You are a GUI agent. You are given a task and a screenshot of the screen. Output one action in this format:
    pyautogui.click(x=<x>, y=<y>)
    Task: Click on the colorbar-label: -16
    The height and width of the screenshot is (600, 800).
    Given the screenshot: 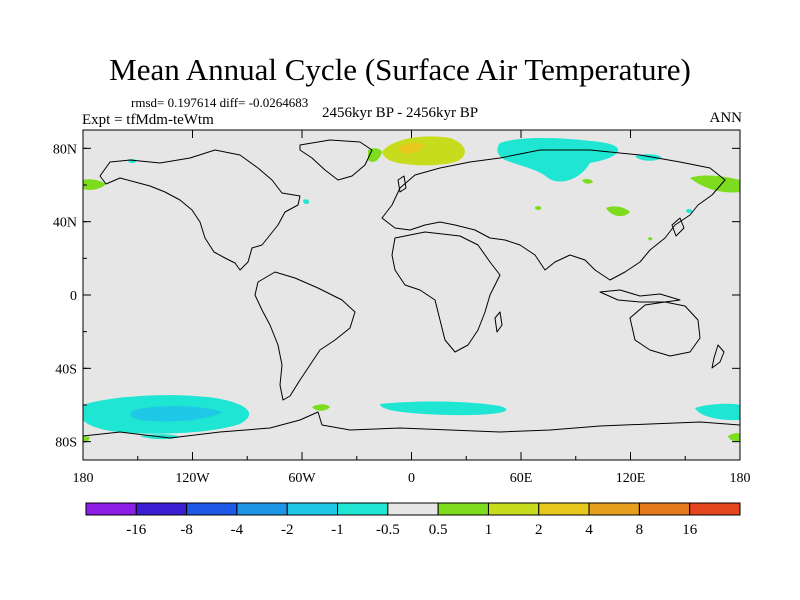 What is the action you would take?
    pyautogui.click(x=136, y=530)
    